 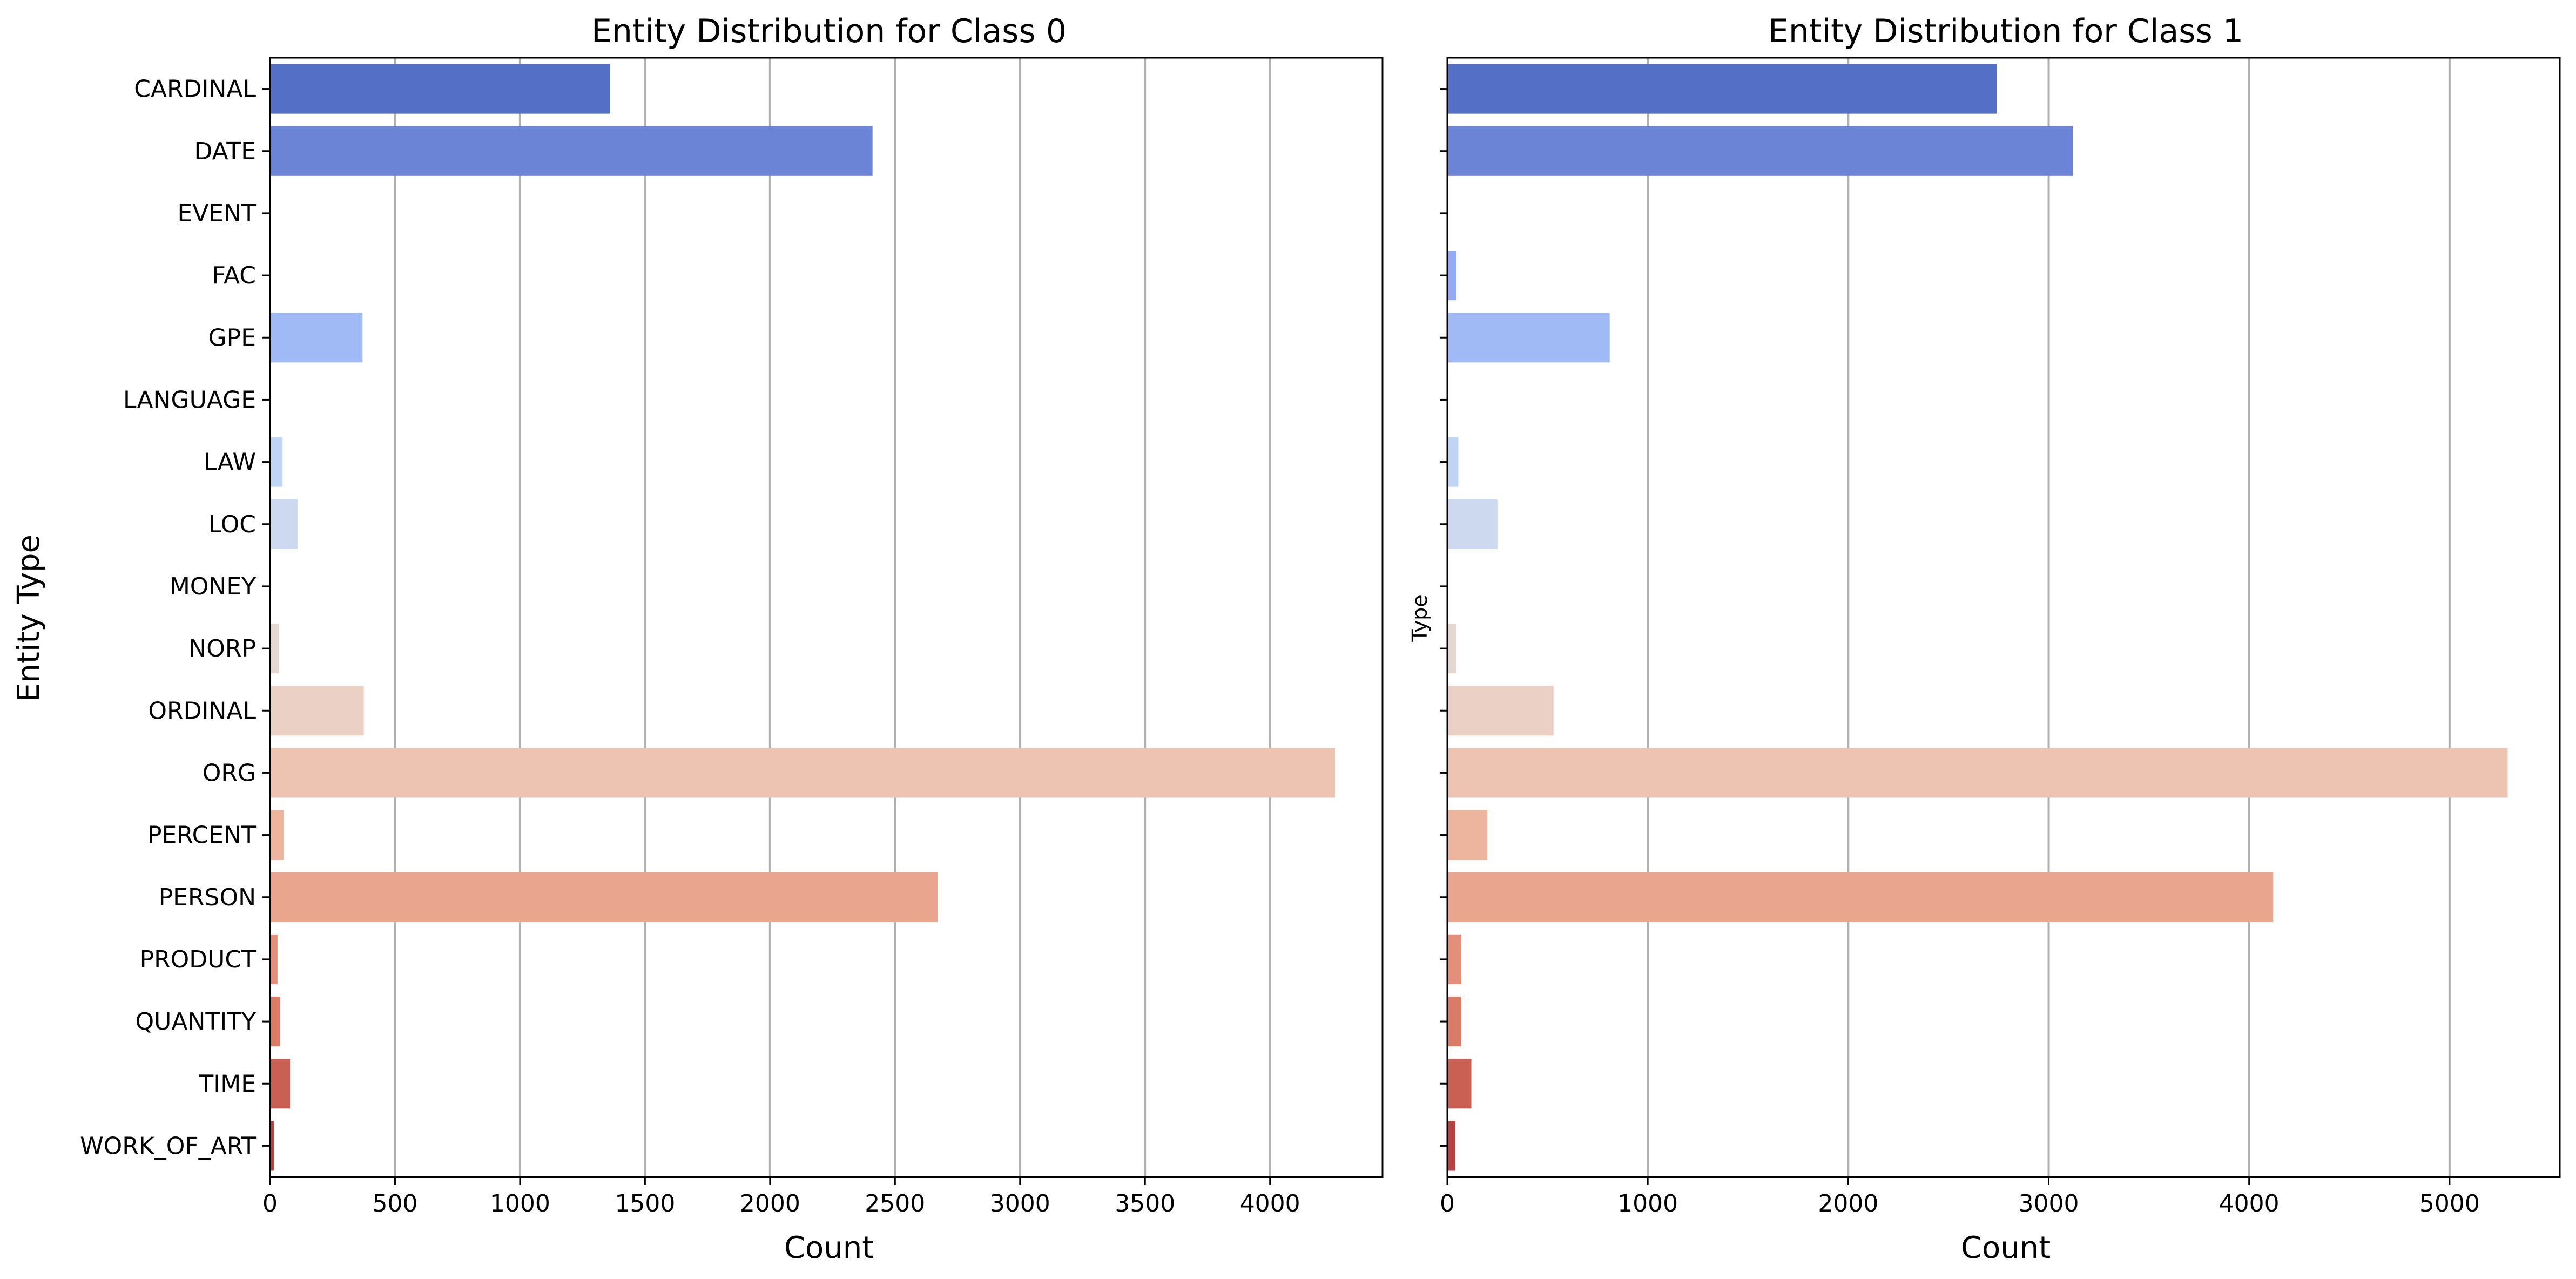 I want to click on y-tick-label: ORG, so click(x=229, y=773).